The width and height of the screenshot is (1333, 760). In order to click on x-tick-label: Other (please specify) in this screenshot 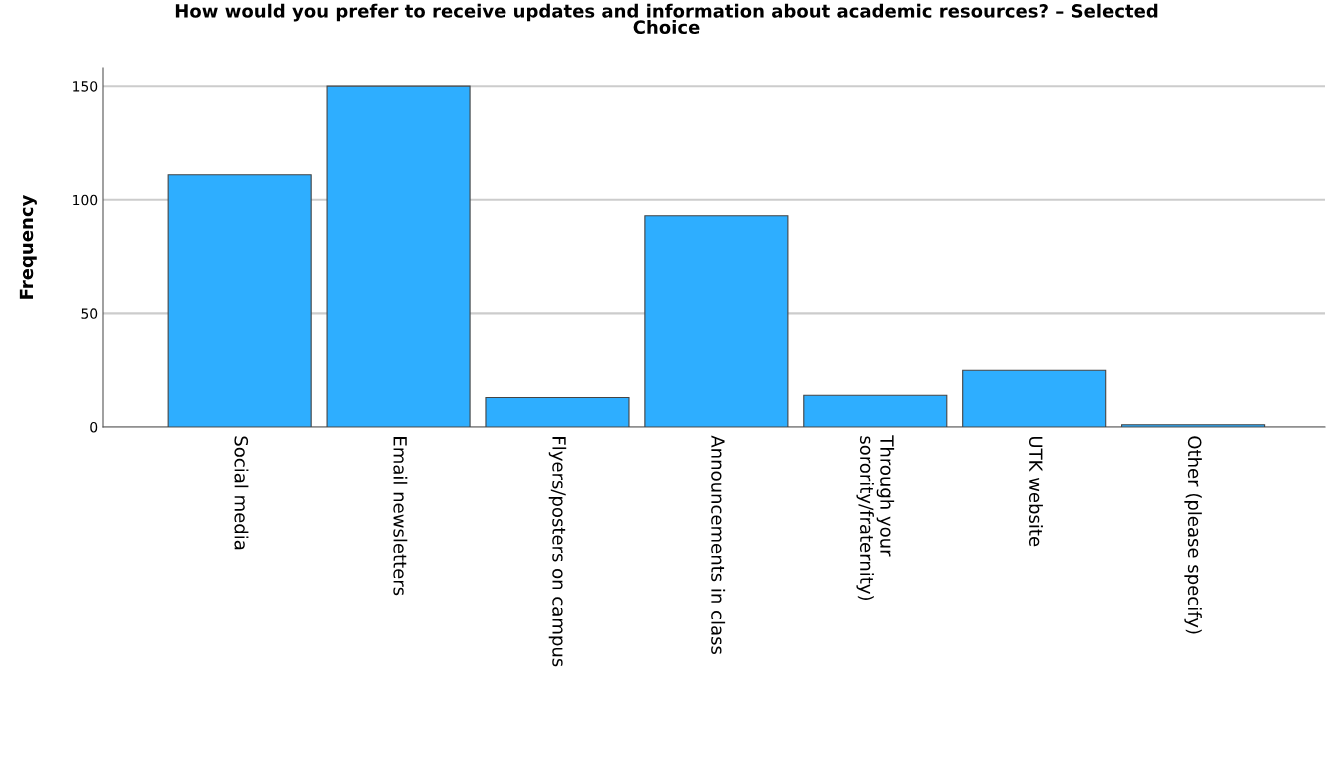, I will do `click(1193, 535)`.